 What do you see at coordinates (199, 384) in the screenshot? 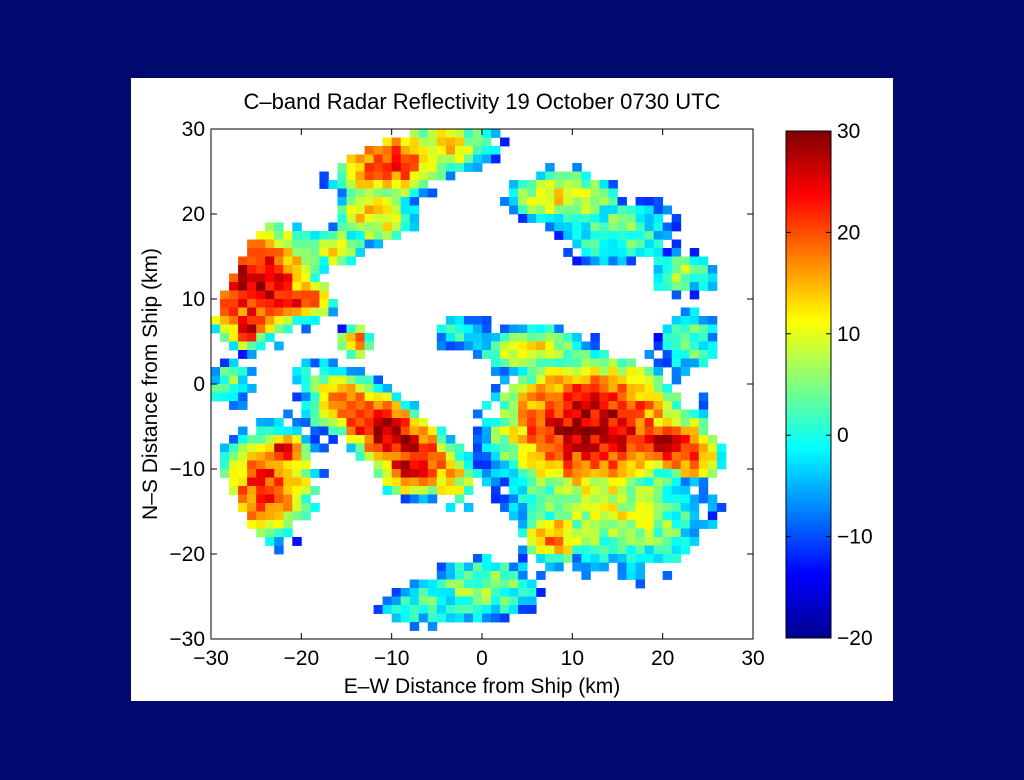
I see `y-tick-label: 0` at bounding box center [199, 384].